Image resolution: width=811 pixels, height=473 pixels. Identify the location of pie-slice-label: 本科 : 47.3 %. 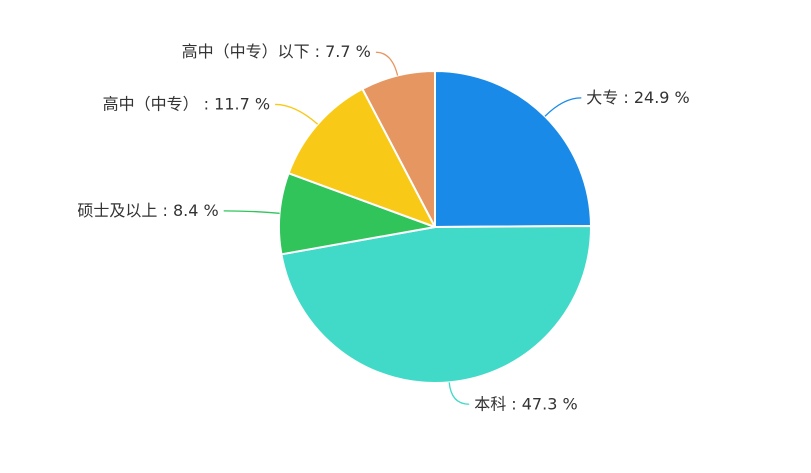
(525, 403).